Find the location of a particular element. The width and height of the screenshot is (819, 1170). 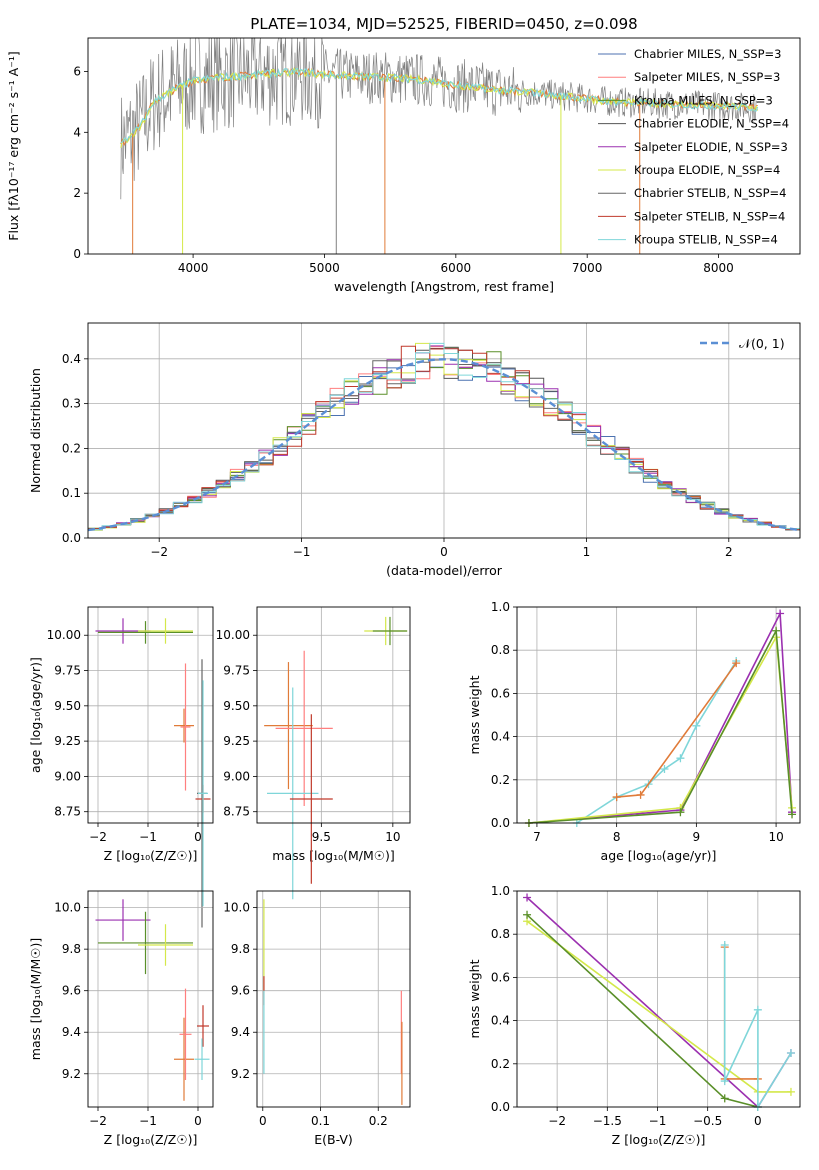

x-axis-label: wavelength [Angstrom, rest frame] is located at coordinates (444, 286).